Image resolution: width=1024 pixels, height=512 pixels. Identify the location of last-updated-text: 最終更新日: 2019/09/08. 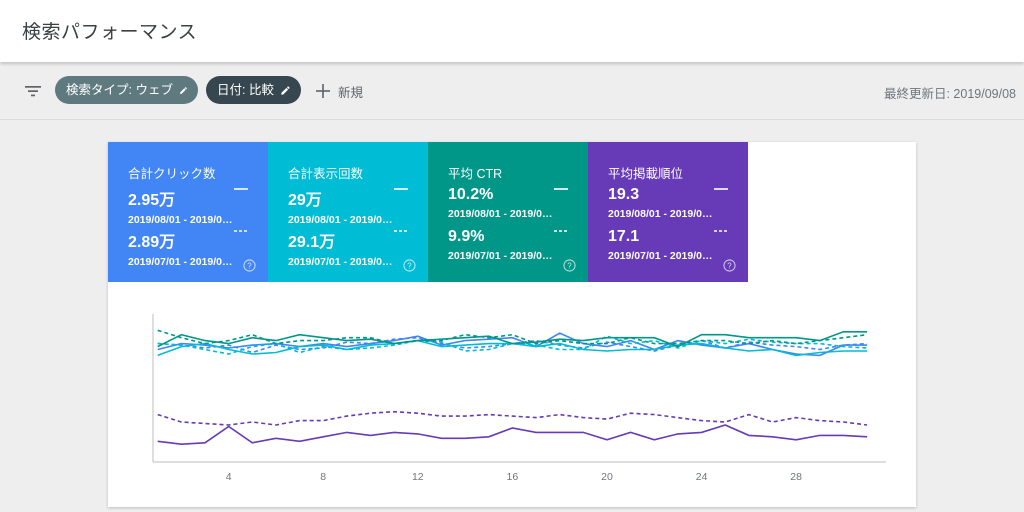
(949, 94).